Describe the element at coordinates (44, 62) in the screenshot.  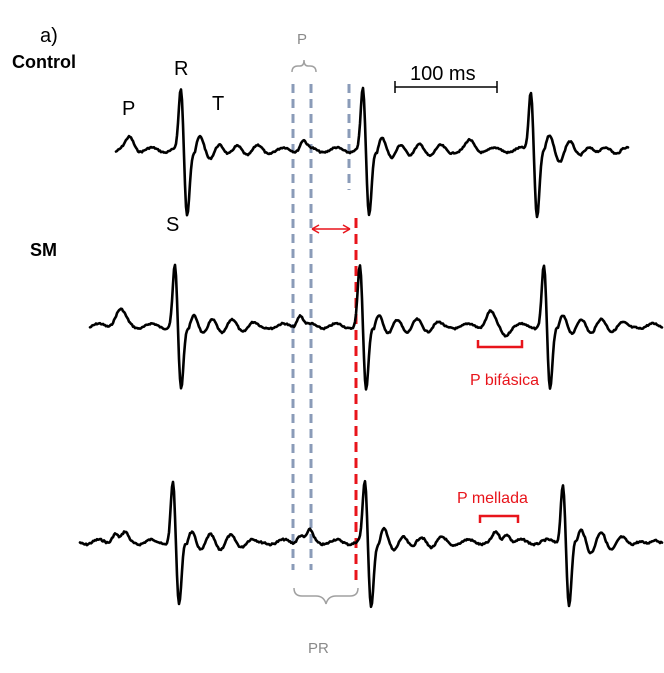
I see `control-label: Control` at that location.